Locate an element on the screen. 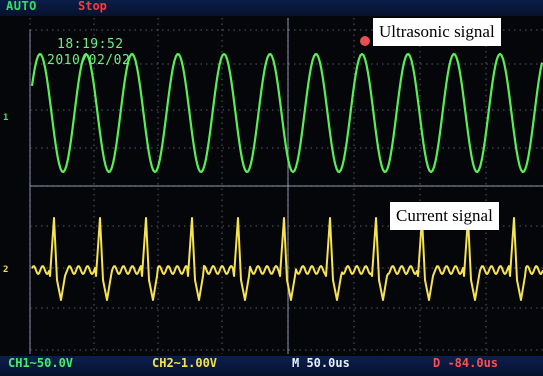  timebase-readout: M 50.0us is located at coordinates (321, 363).